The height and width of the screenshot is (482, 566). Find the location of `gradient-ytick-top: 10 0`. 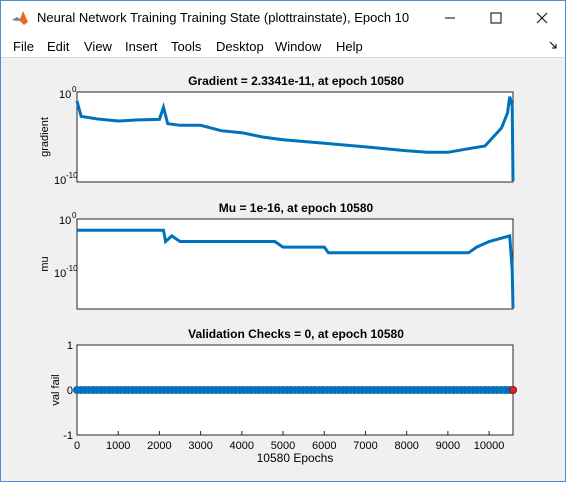

gradient-ytick-top: 10 0 is located at coordinates (68, 93).